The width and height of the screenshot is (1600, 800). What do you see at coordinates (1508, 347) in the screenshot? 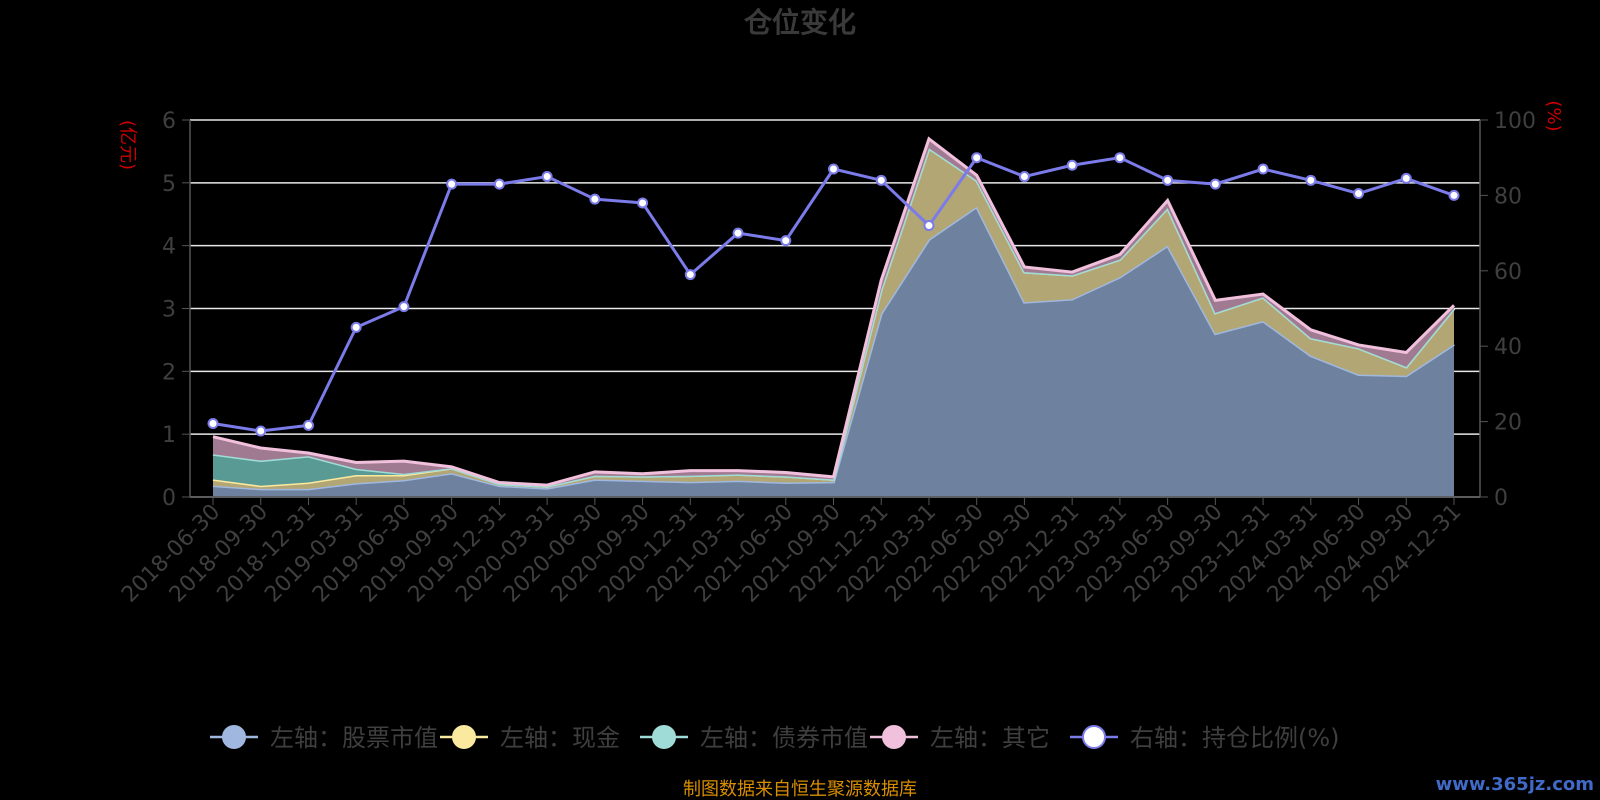
I see `right-tick-label: 40` at bounding box center [1508, 347].